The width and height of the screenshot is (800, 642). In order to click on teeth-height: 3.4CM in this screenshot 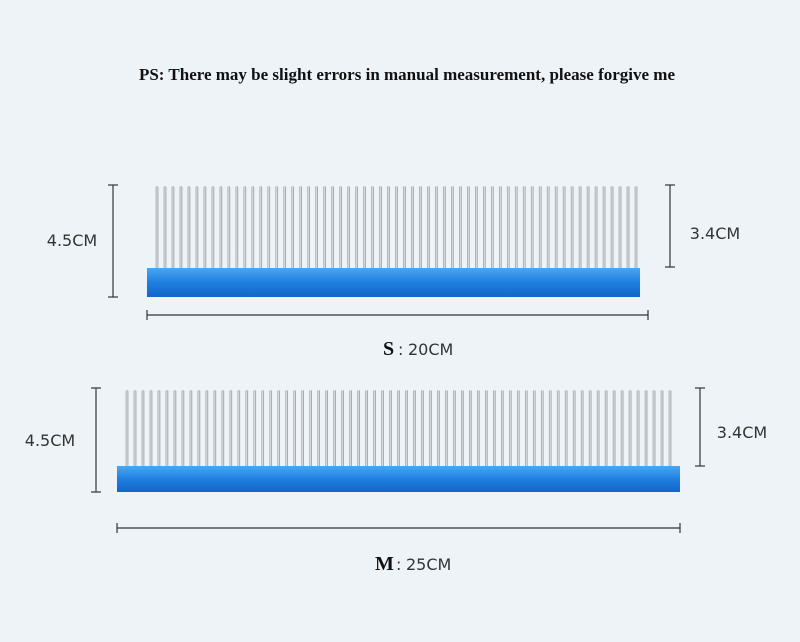, I will do `click(742, 432)`.